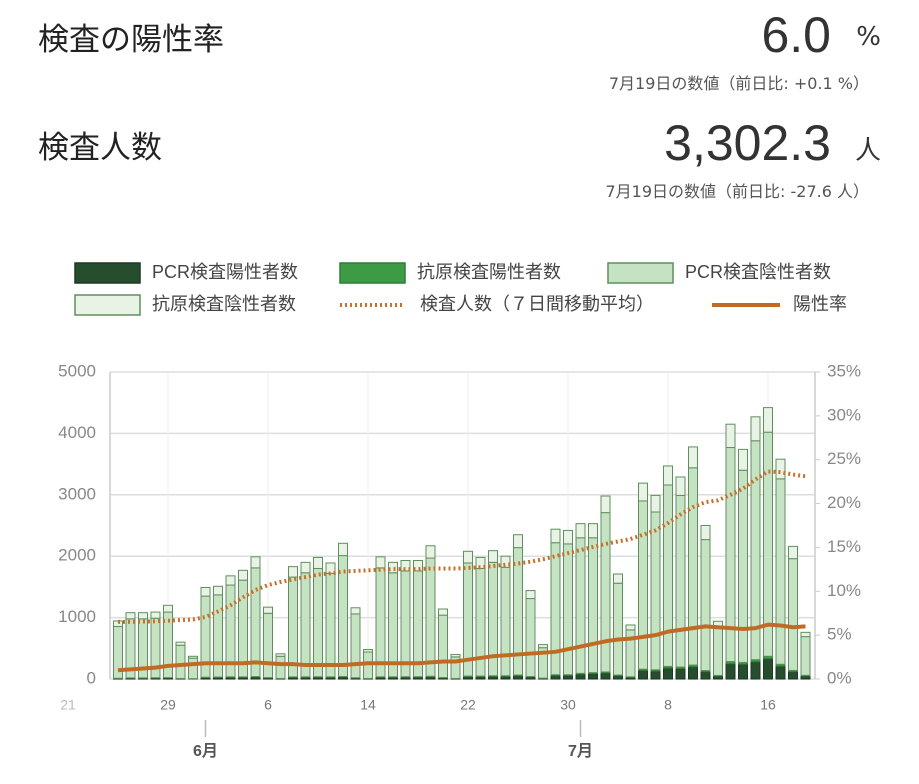  What do you see at coordinates (844, 370) in the screenshot?
I see `y2-tick-label: 35%` at bounding box center [844, 370].